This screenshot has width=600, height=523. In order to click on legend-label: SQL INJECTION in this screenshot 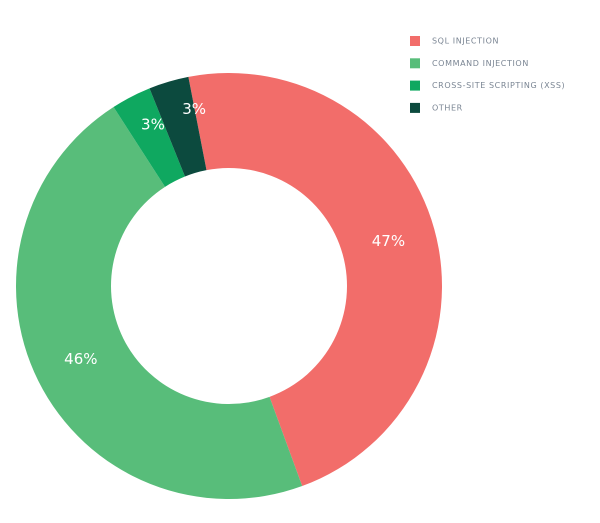, I will do `click(465, 41)`.